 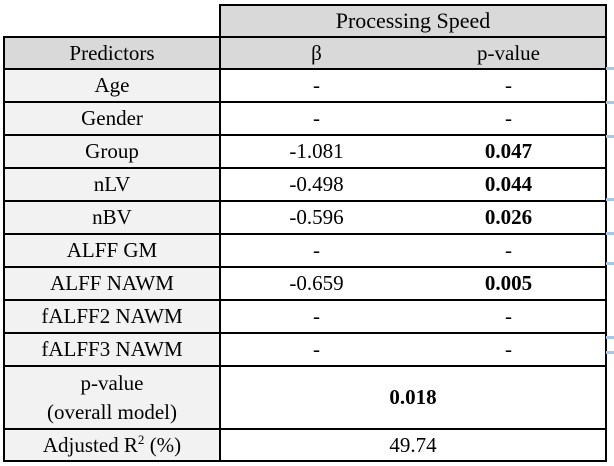 I want to click on adjusted-r2-value: 49.74, so click(x=412, y=444).